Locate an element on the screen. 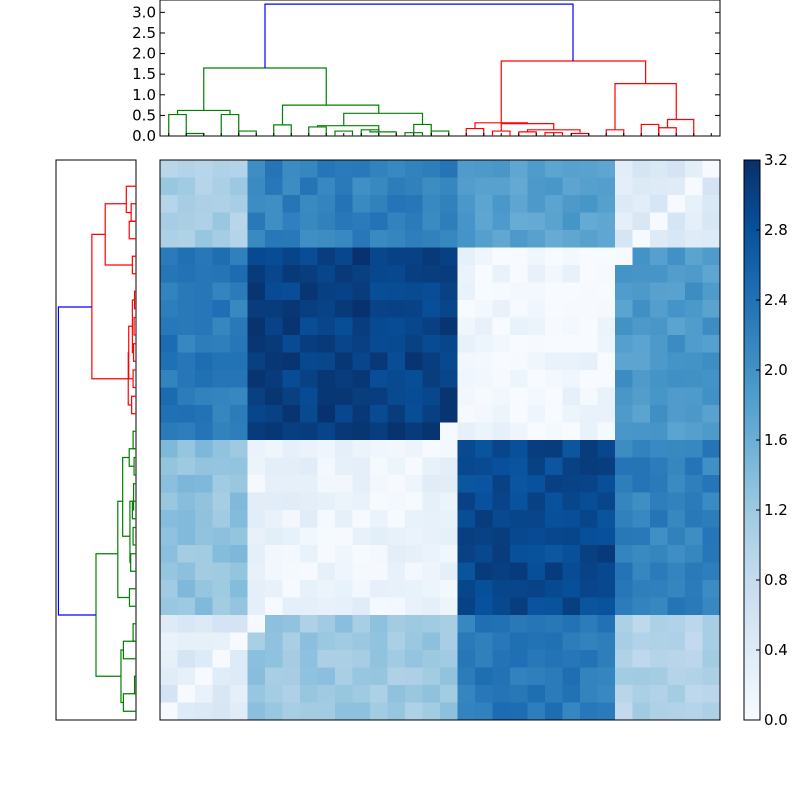  left-dendrogram-link is located at coordinates (132, 230).